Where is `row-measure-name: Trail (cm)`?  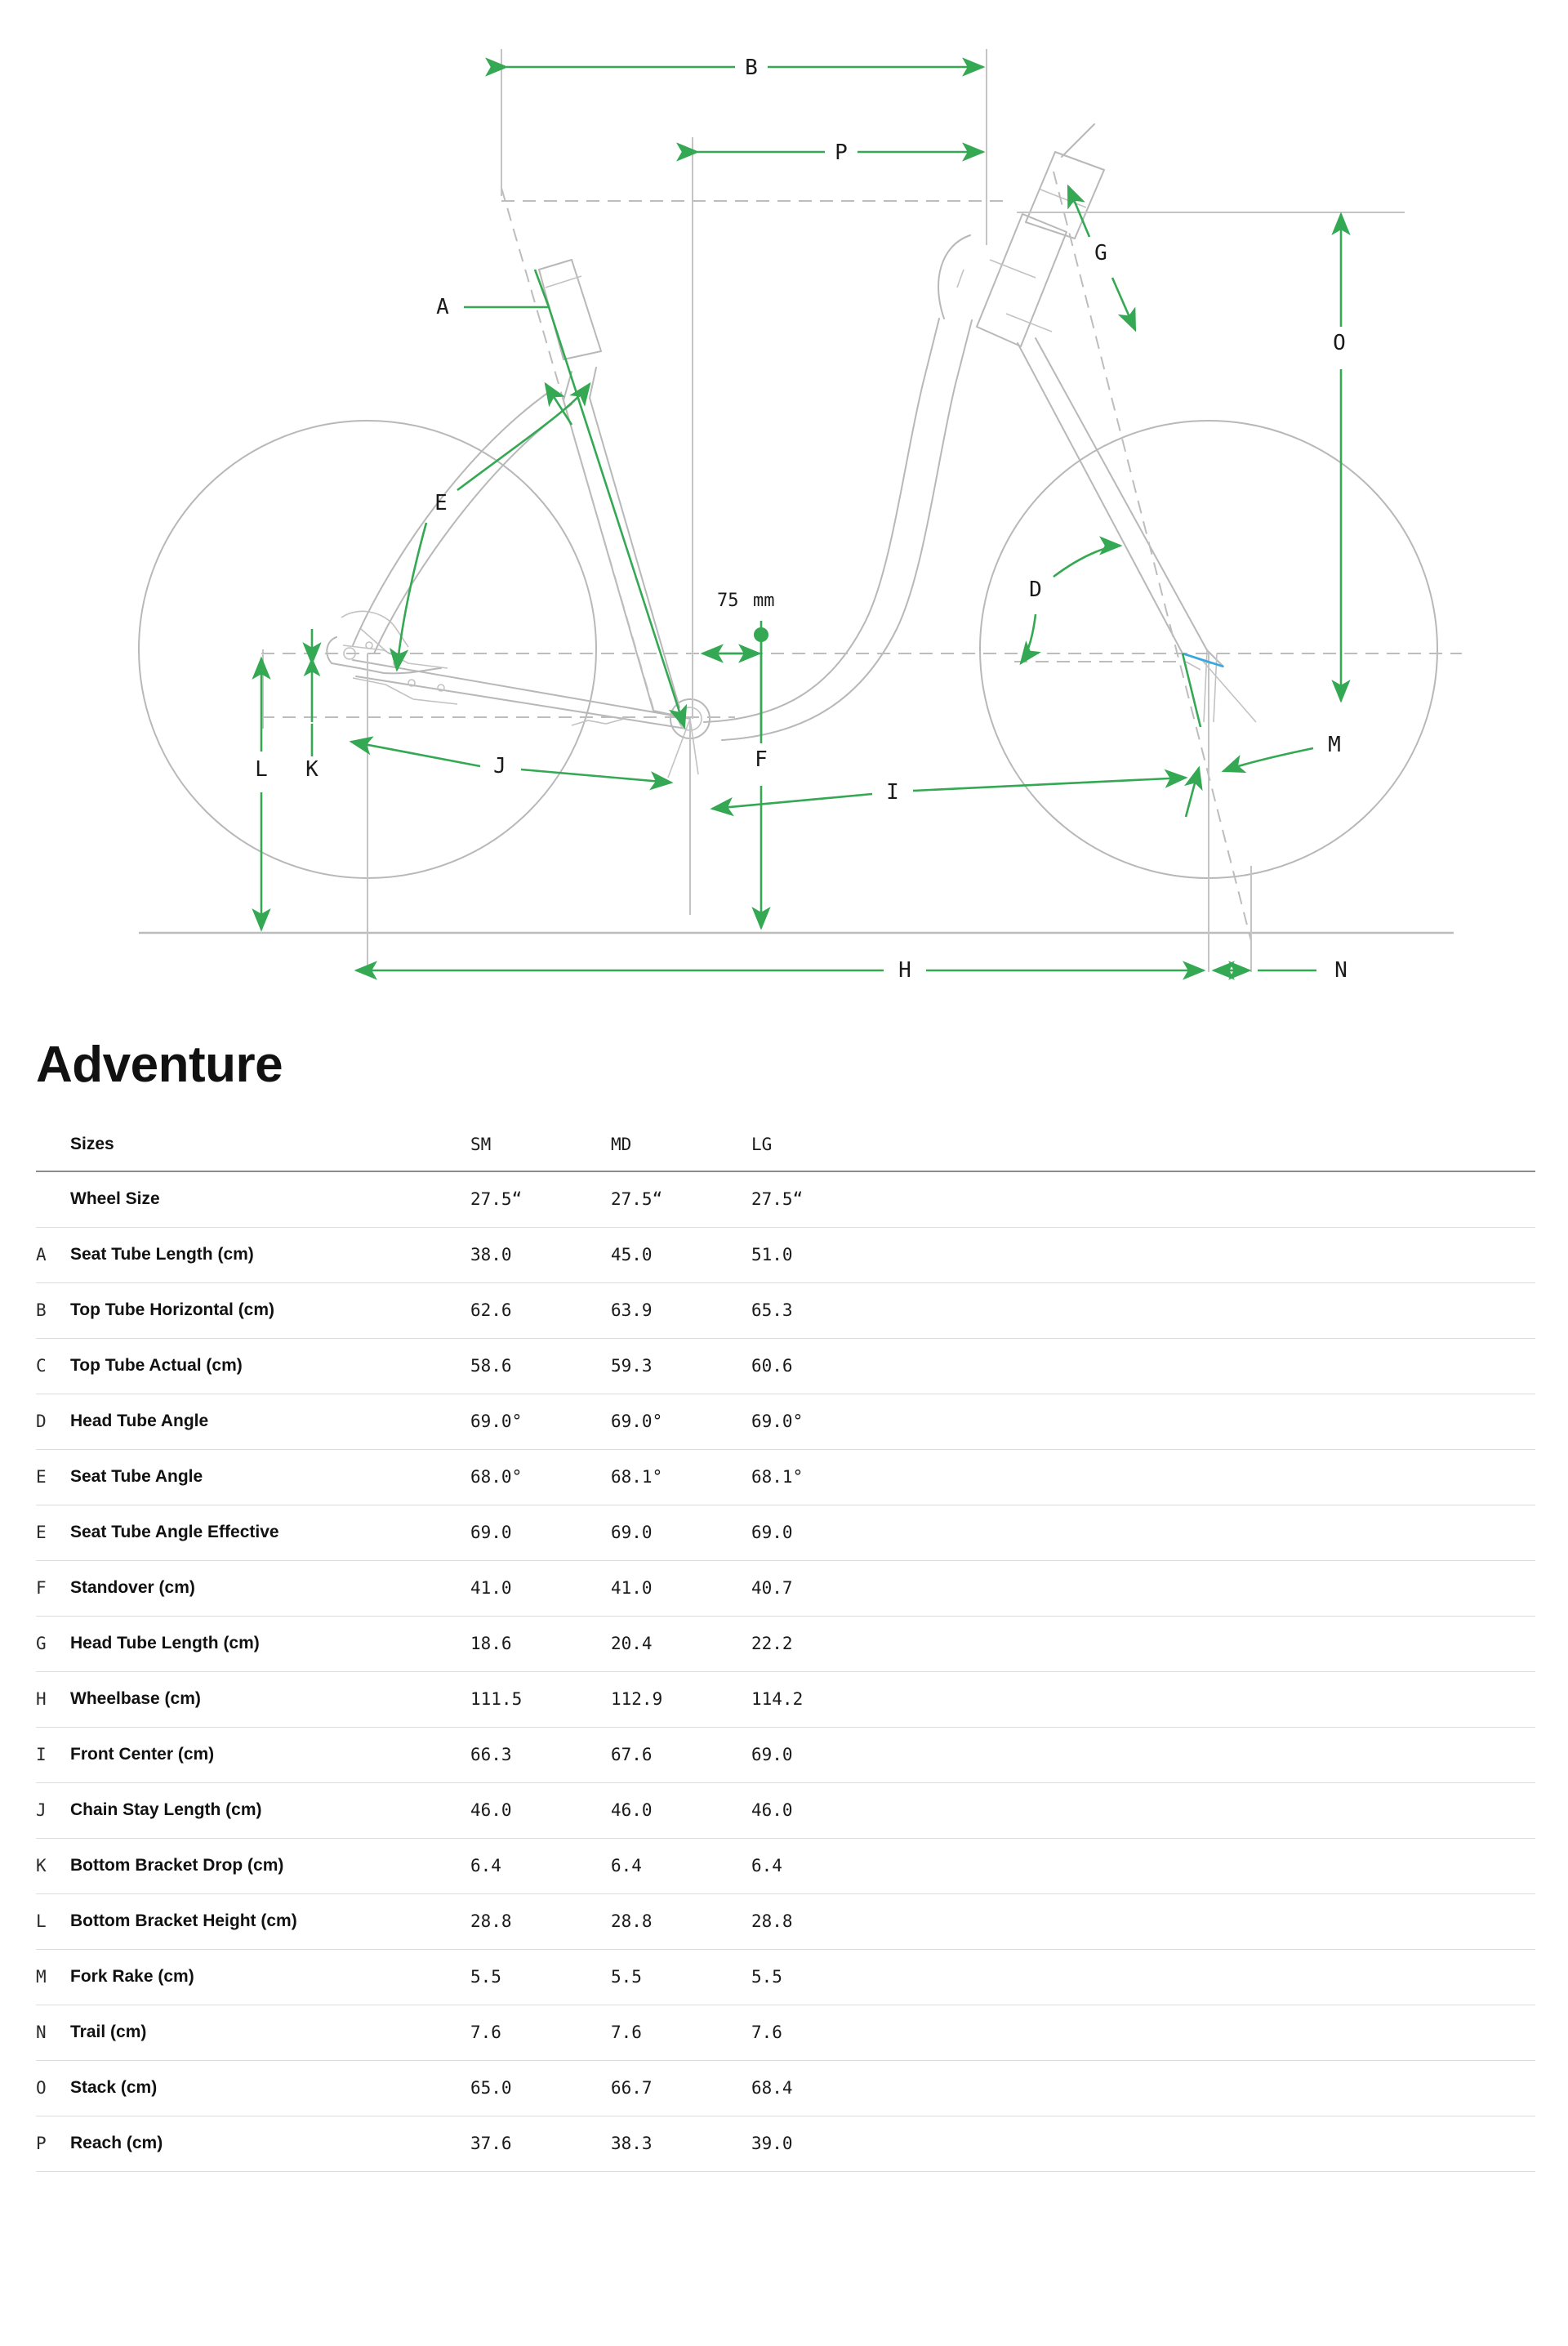
row-measure-name: Trail (cm) is located at coordinates (108, 2032).